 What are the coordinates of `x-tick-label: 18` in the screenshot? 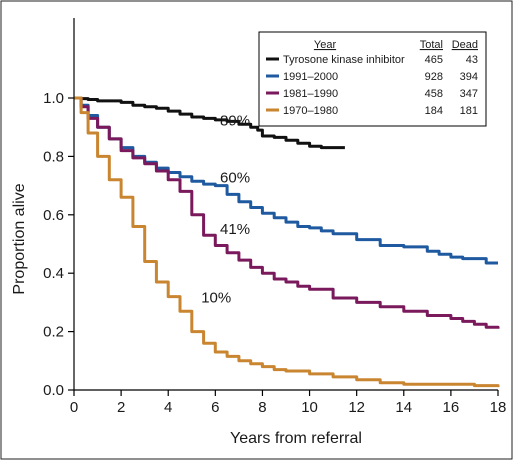 It's located at (498, 407).